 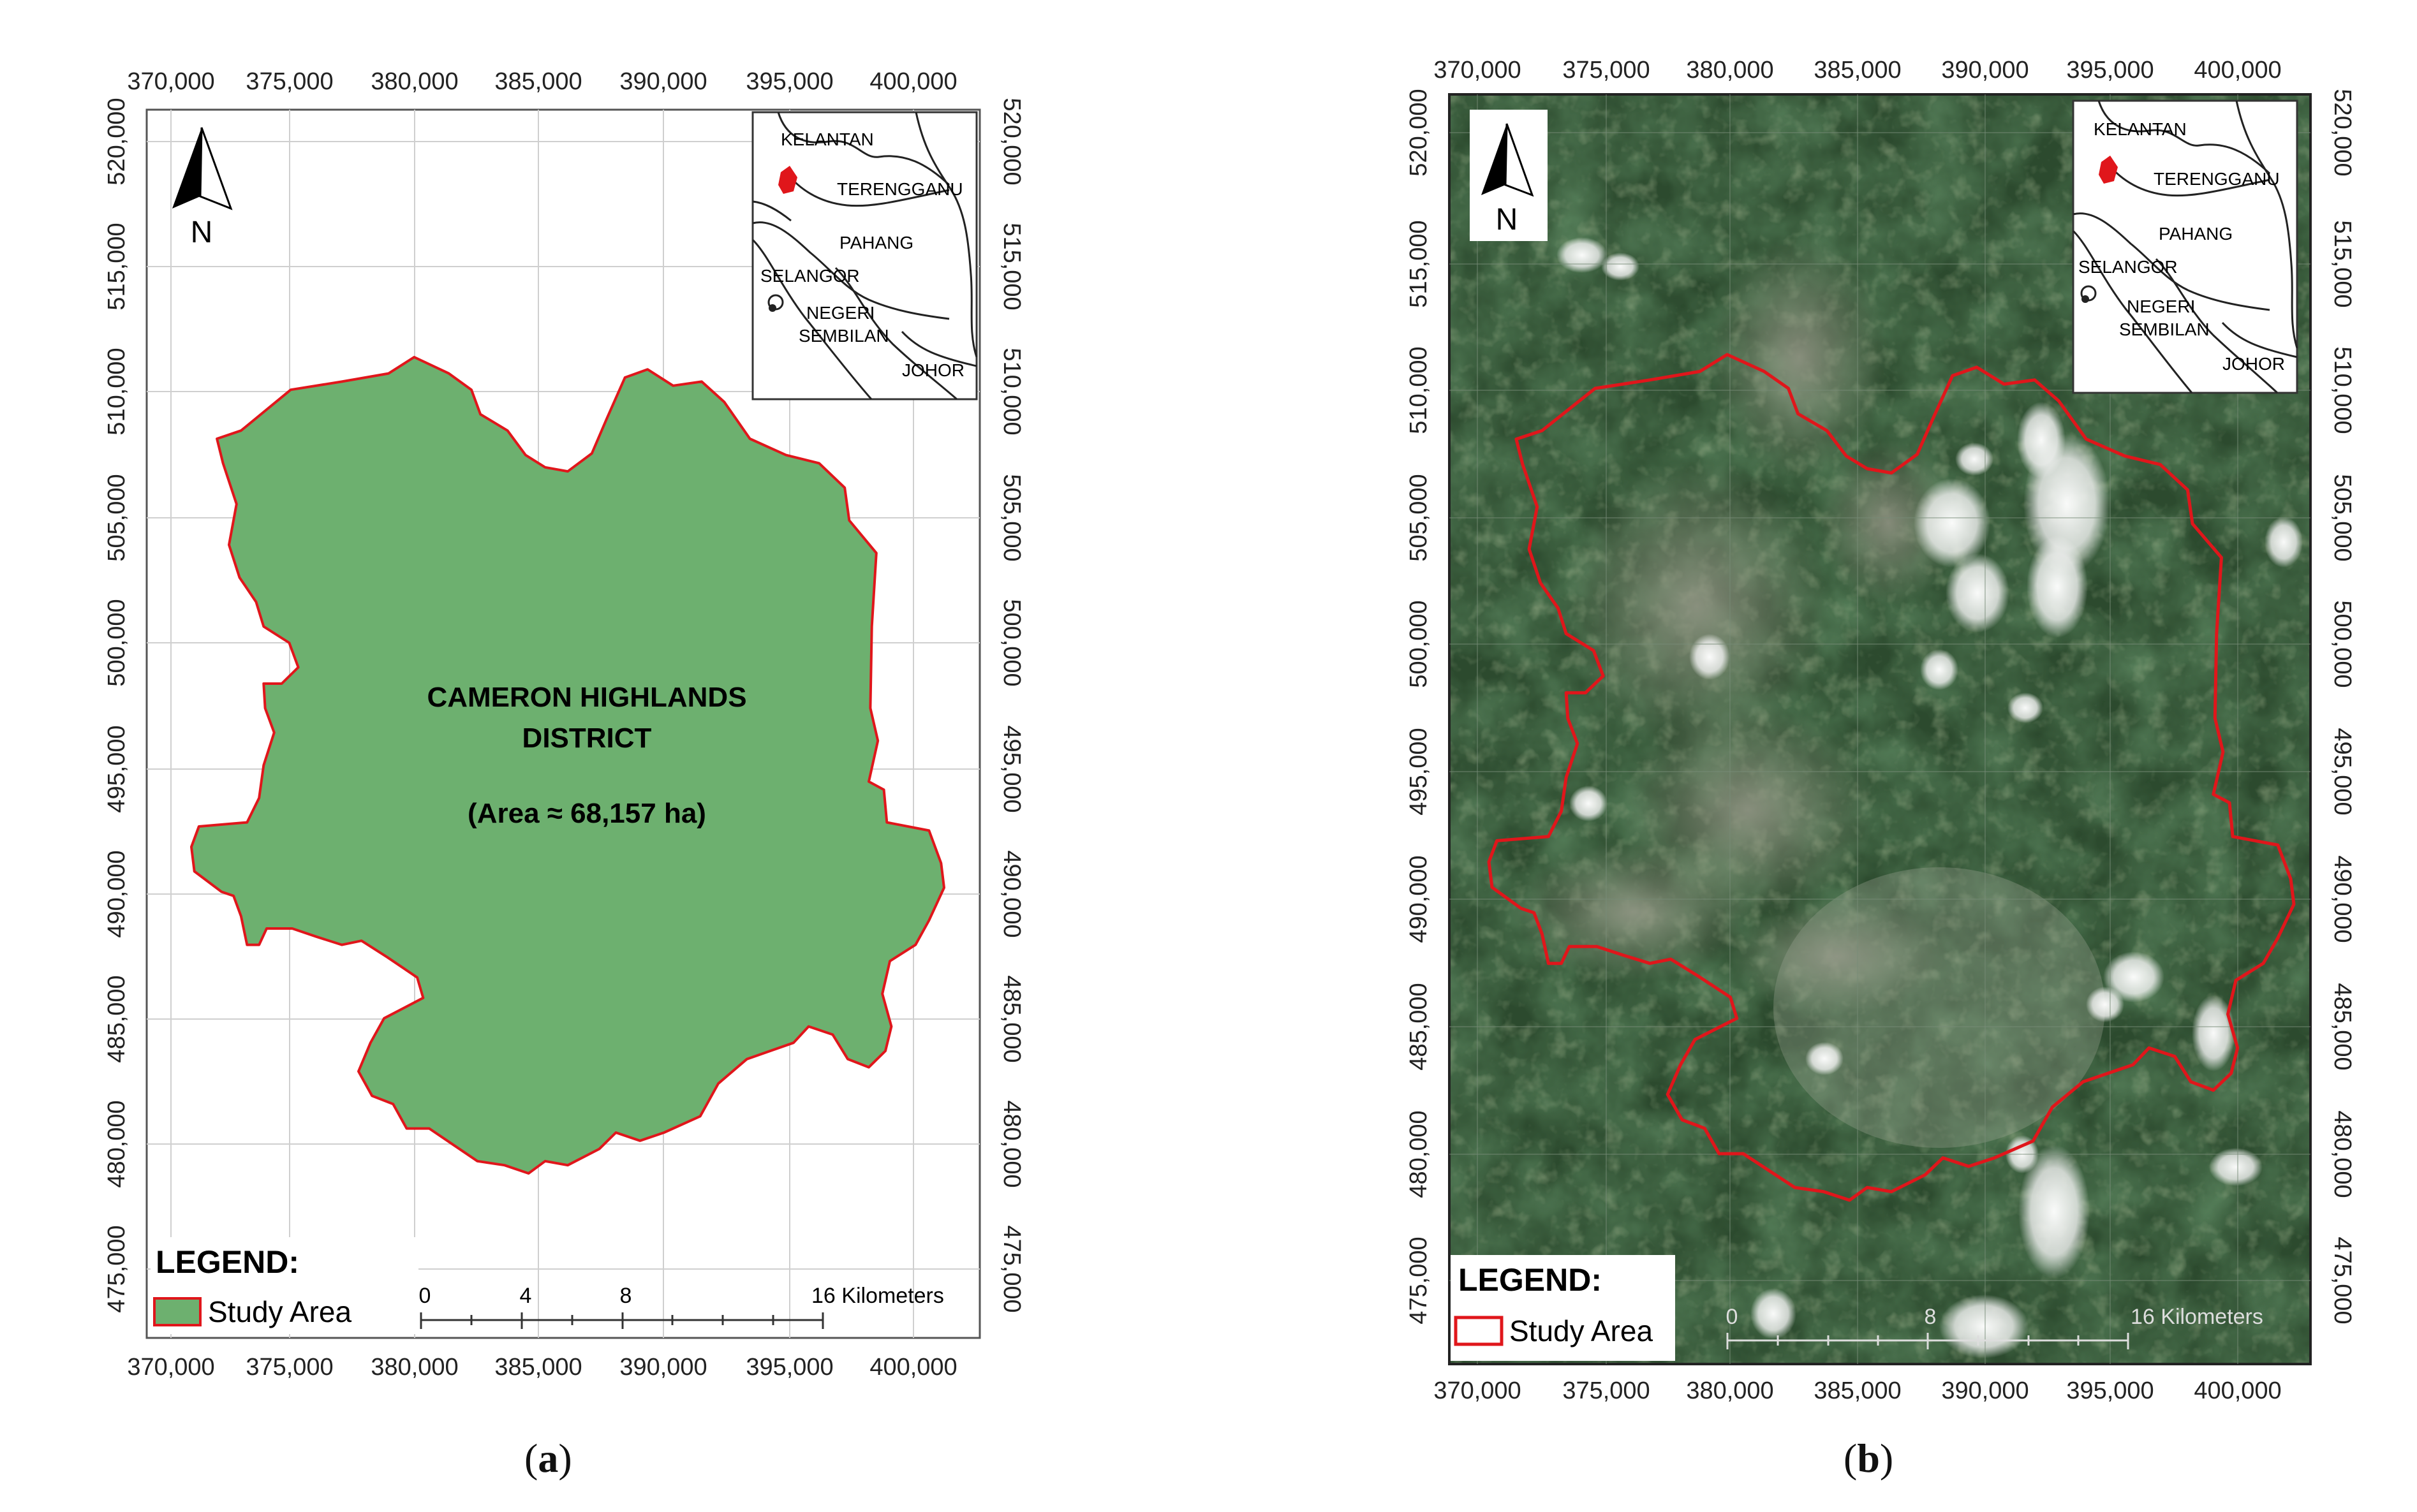 I want to click on caption-letter-b: b, so click(x=1869, y=1458).